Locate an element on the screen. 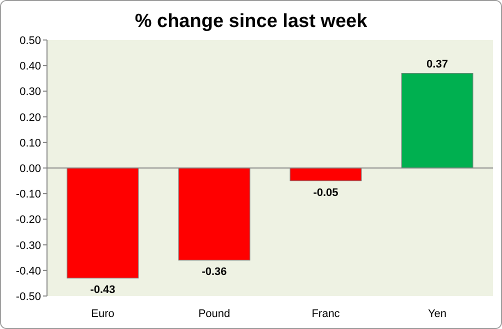 This screenshot has height=329, width=502. y-tick-label: -0.30 is located at coordinates (28, 246).